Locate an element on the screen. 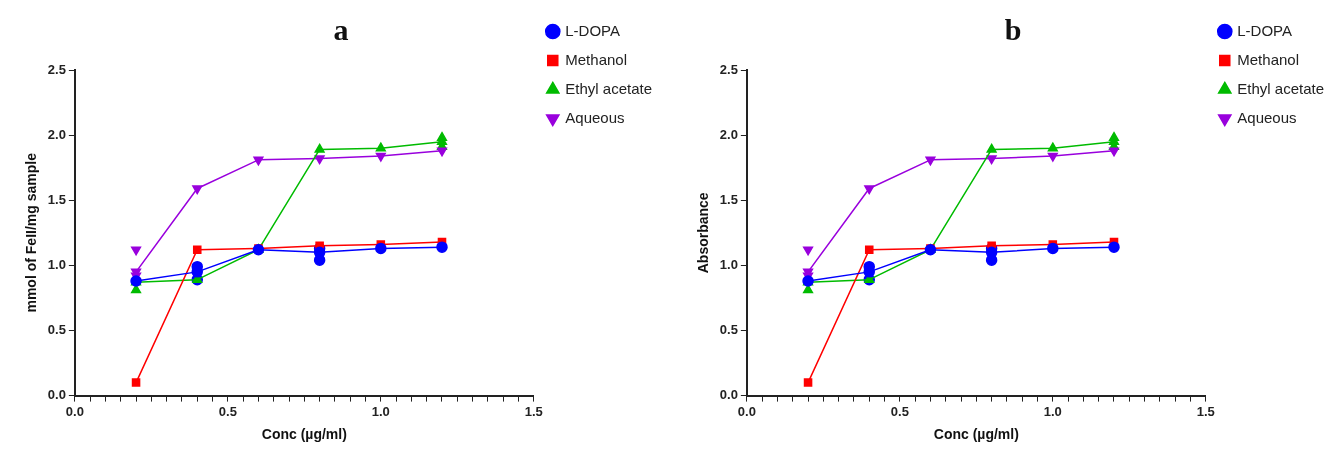 Image resolution: width=1344 pixels, height=452 pixels. y-axis-title: mmol of FeII/mg sample is located at coordinates (31, 232).